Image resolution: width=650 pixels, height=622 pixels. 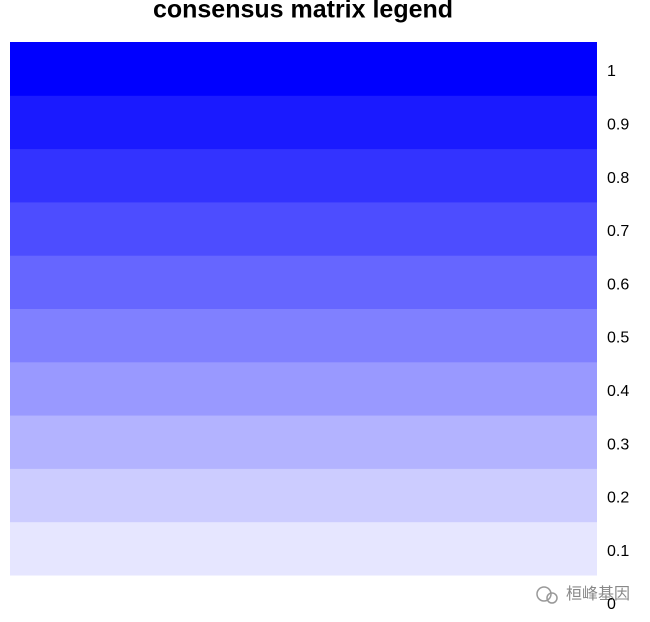 What do you see at coordinates (618, 338) in the screenshot?
I see `tick-label: 0.5` at bounding box center [618, 338].